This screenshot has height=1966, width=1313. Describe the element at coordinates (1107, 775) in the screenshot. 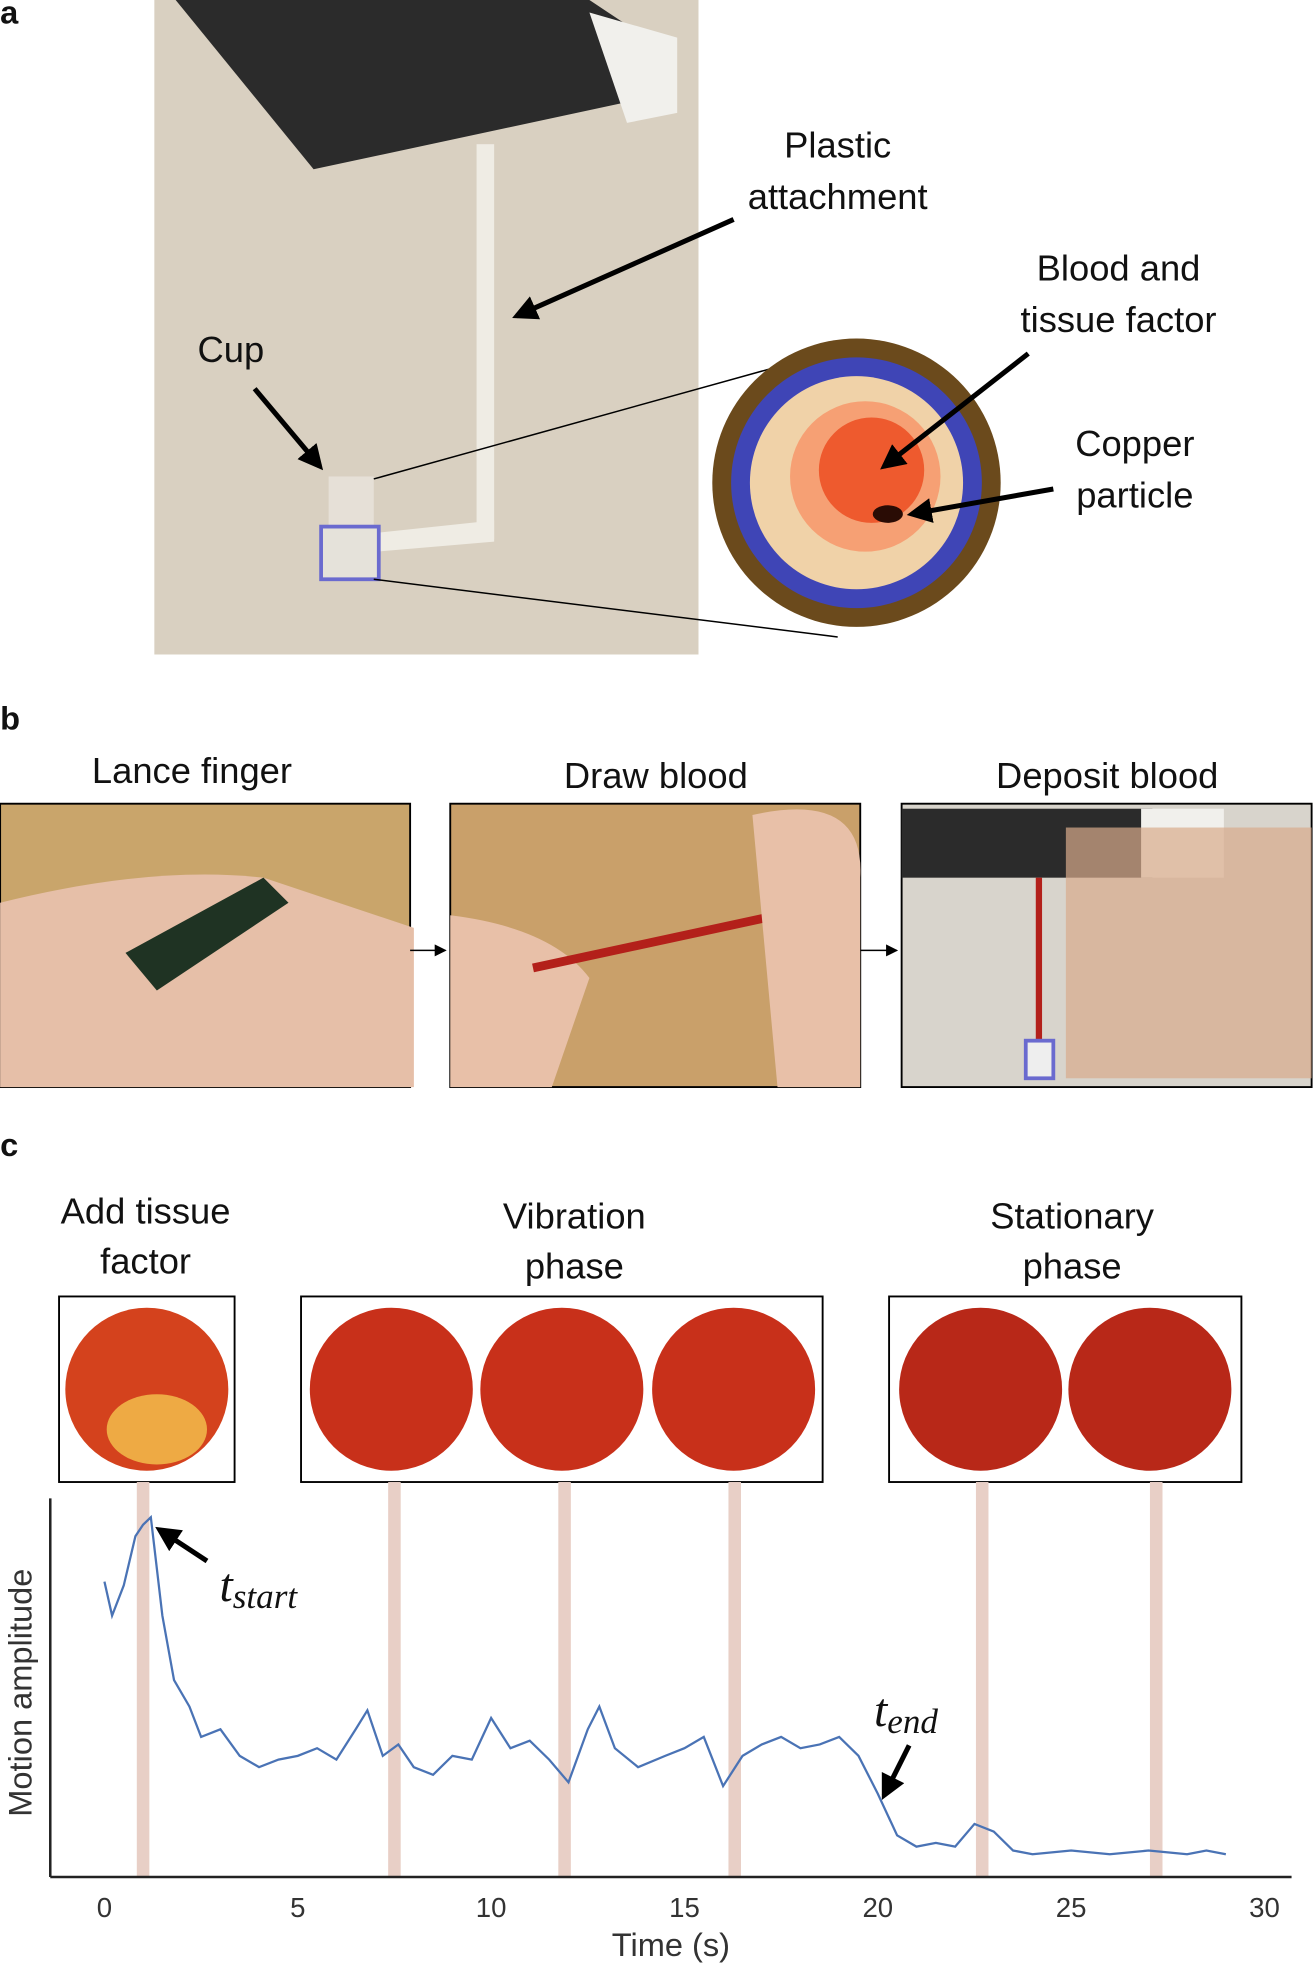

I see `step-label: Deposit blood` at that location.